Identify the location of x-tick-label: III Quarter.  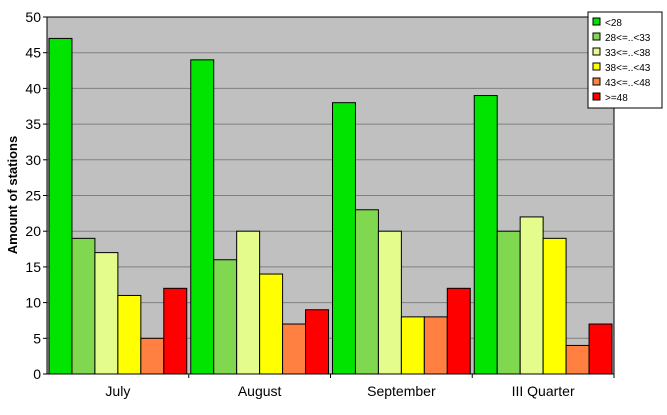
(543, 391).